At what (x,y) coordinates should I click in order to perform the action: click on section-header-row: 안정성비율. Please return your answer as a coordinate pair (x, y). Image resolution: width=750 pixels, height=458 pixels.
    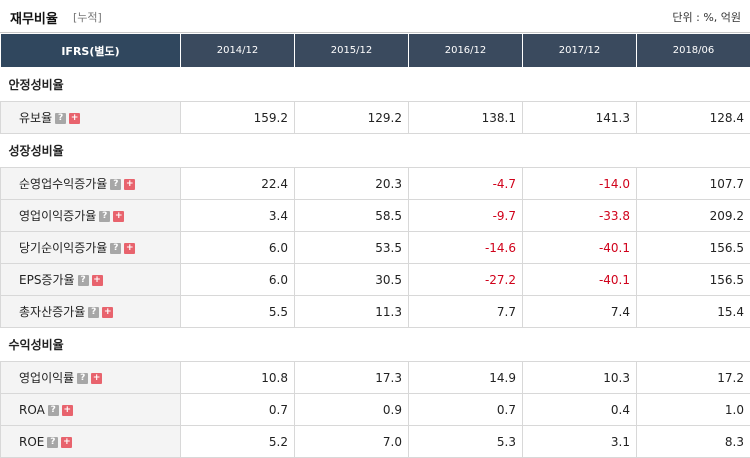
    Looking at the image, I should click on (375, 85).